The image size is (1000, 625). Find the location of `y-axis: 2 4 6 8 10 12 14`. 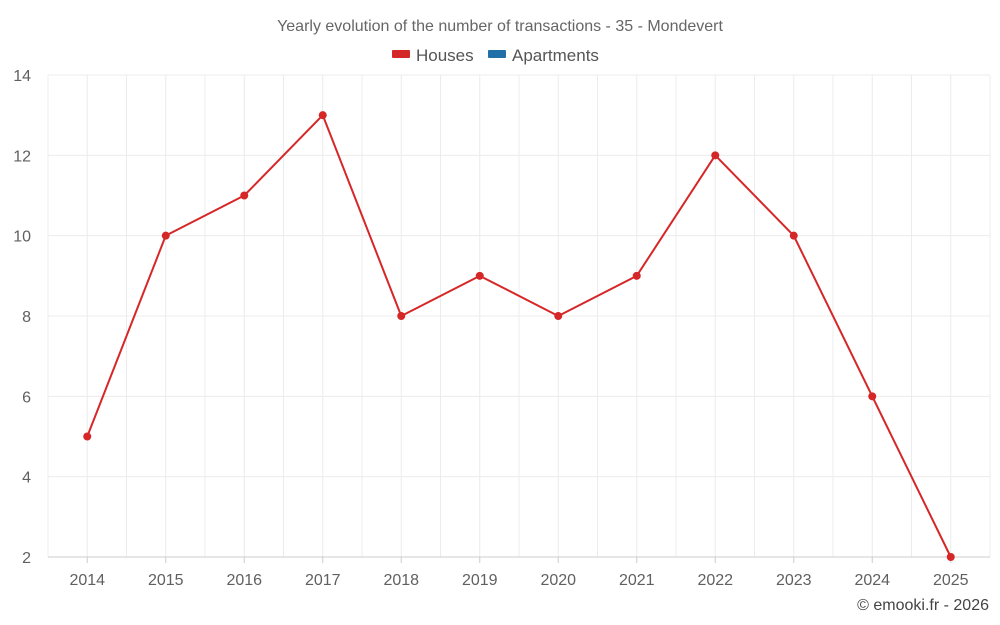

y-axis: 2 4 6 8 10 12 14 is located at coordinates (22, 317).